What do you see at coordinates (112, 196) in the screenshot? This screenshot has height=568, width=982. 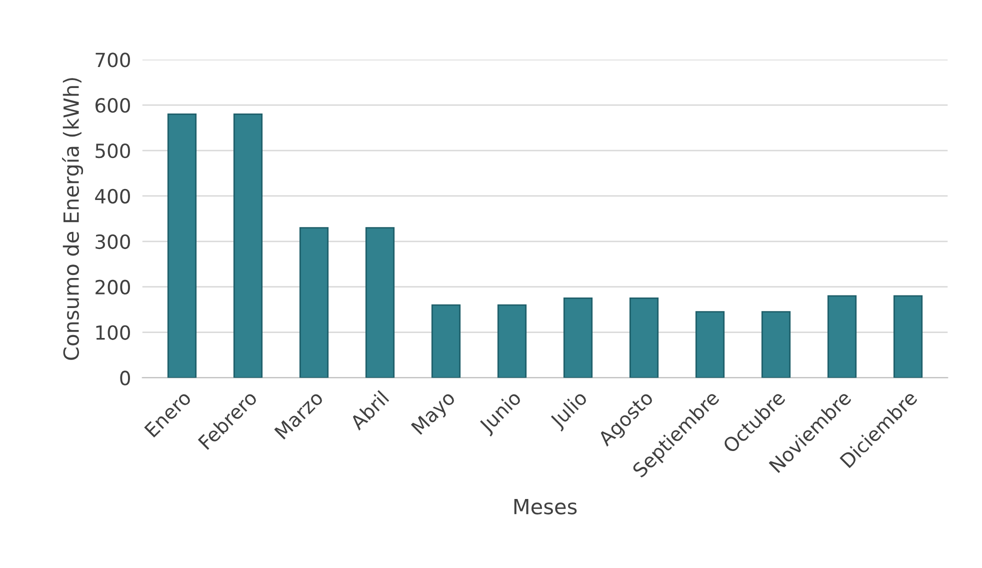 I see `y-tick-label: 400` at bounding box center [112, 196].